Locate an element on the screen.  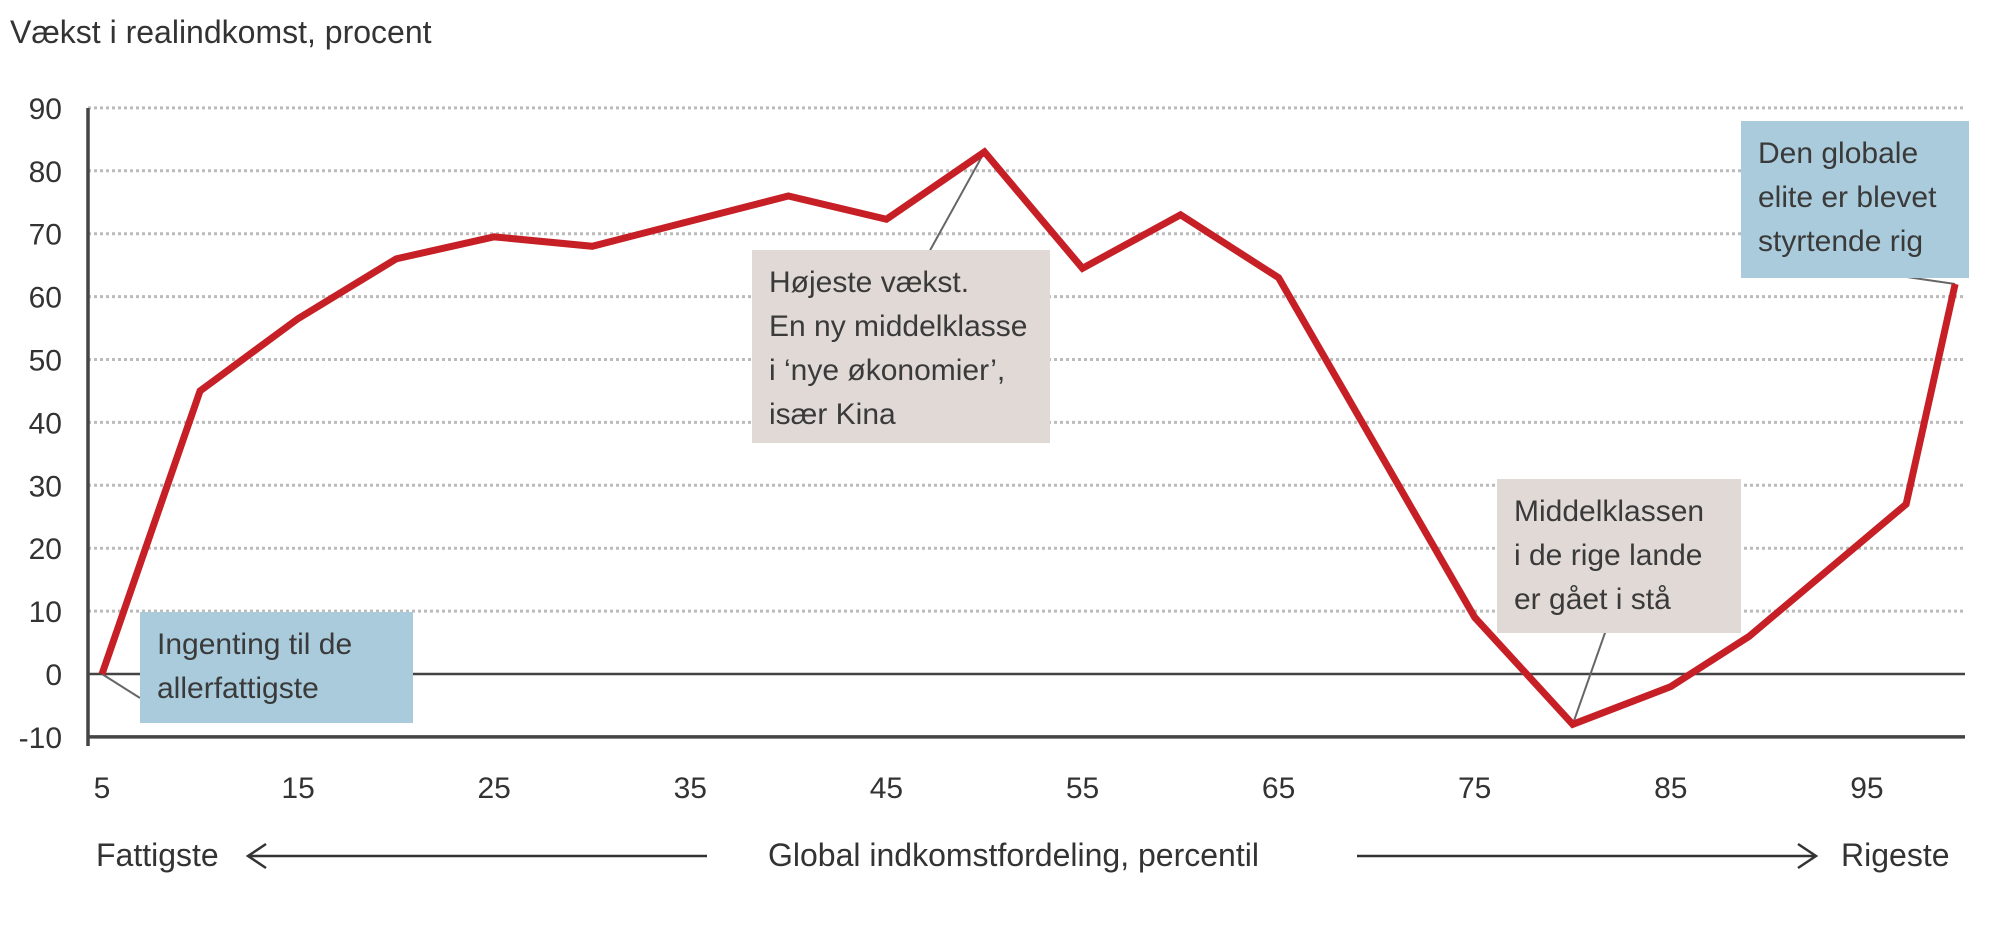
annotation-text: styrtende rig is located at coordinates (1840, 241).